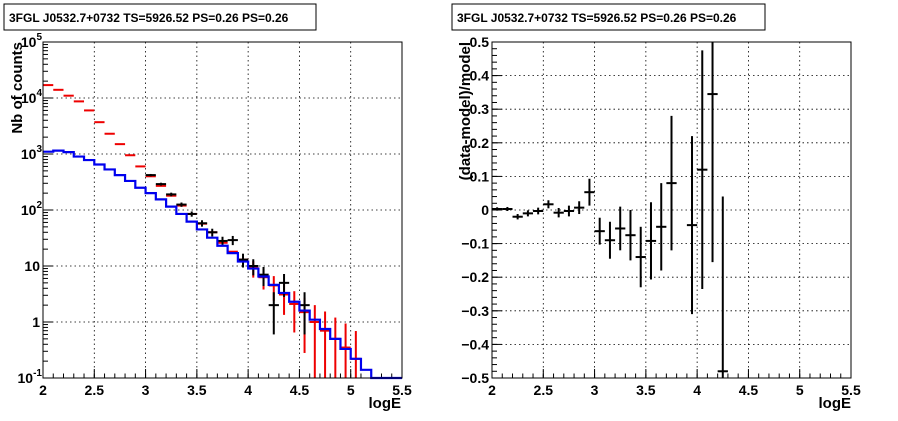 The width and height of the screenshot is (898, 421). Describe the element at coordinates (544, 390) in the screenshot. I see `residual-x-tick-label: 2.5` at that location.